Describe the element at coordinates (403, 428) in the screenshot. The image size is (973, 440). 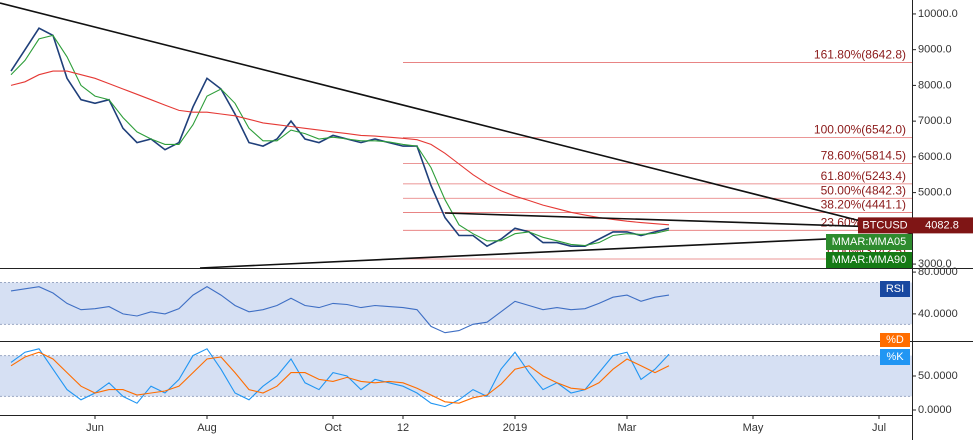
I see `x-tick-label: 12` at that location.